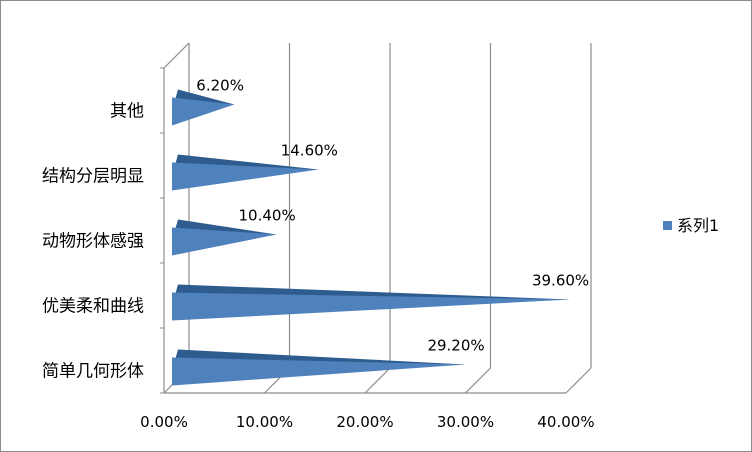 This screenshot has width=752, height=452. Describe the element at coordinates (93, 242) in the screenshot. I see `category-label: 动物形体感强` at that location.